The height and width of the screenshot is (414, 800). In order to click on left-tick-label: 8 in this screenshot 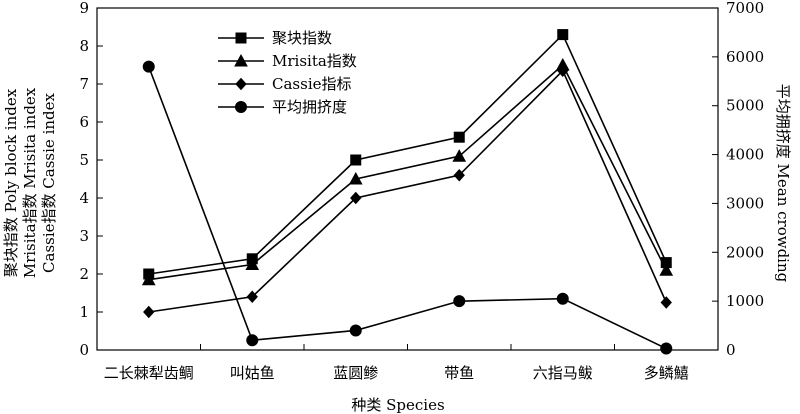, I will do `click(84, 46)`.